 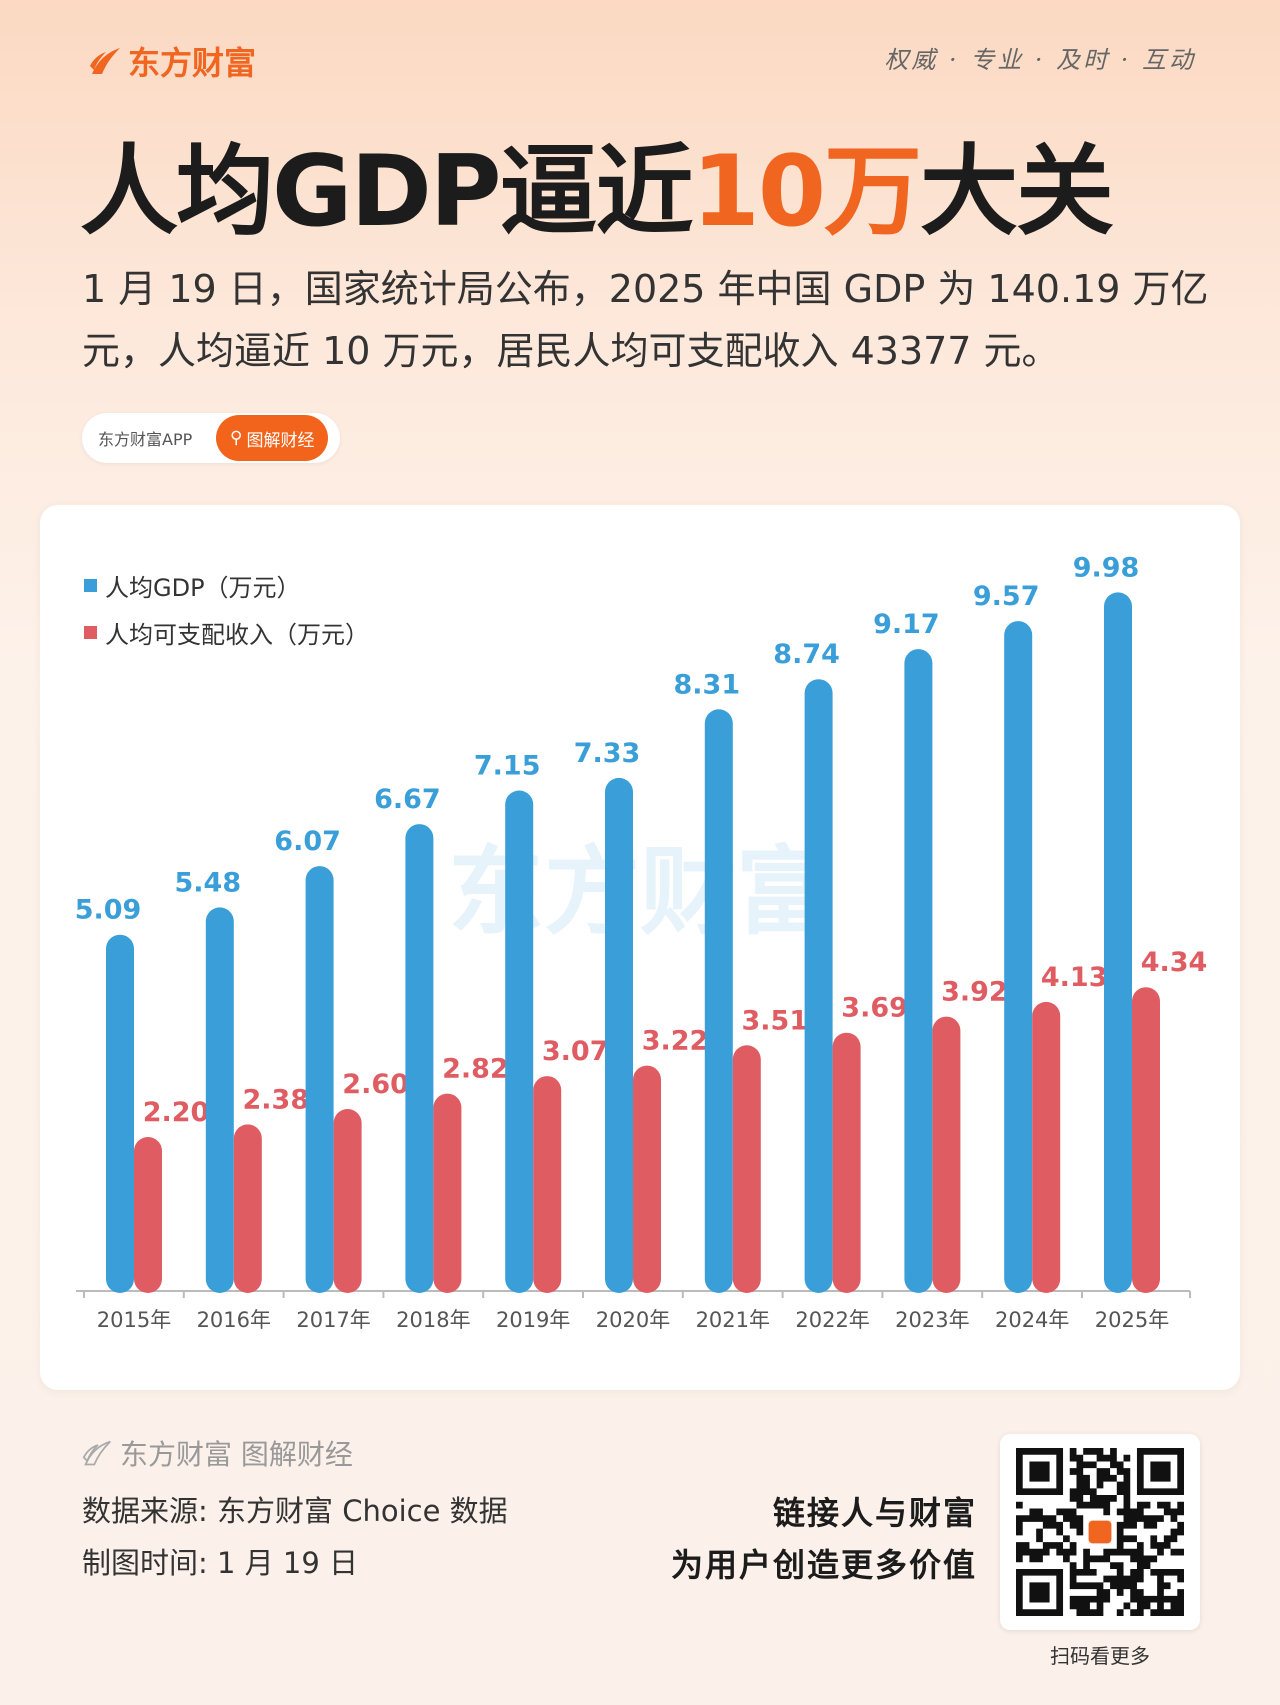 I want to click on gdp-value-label: 9.17, so click(x=906, y=624).